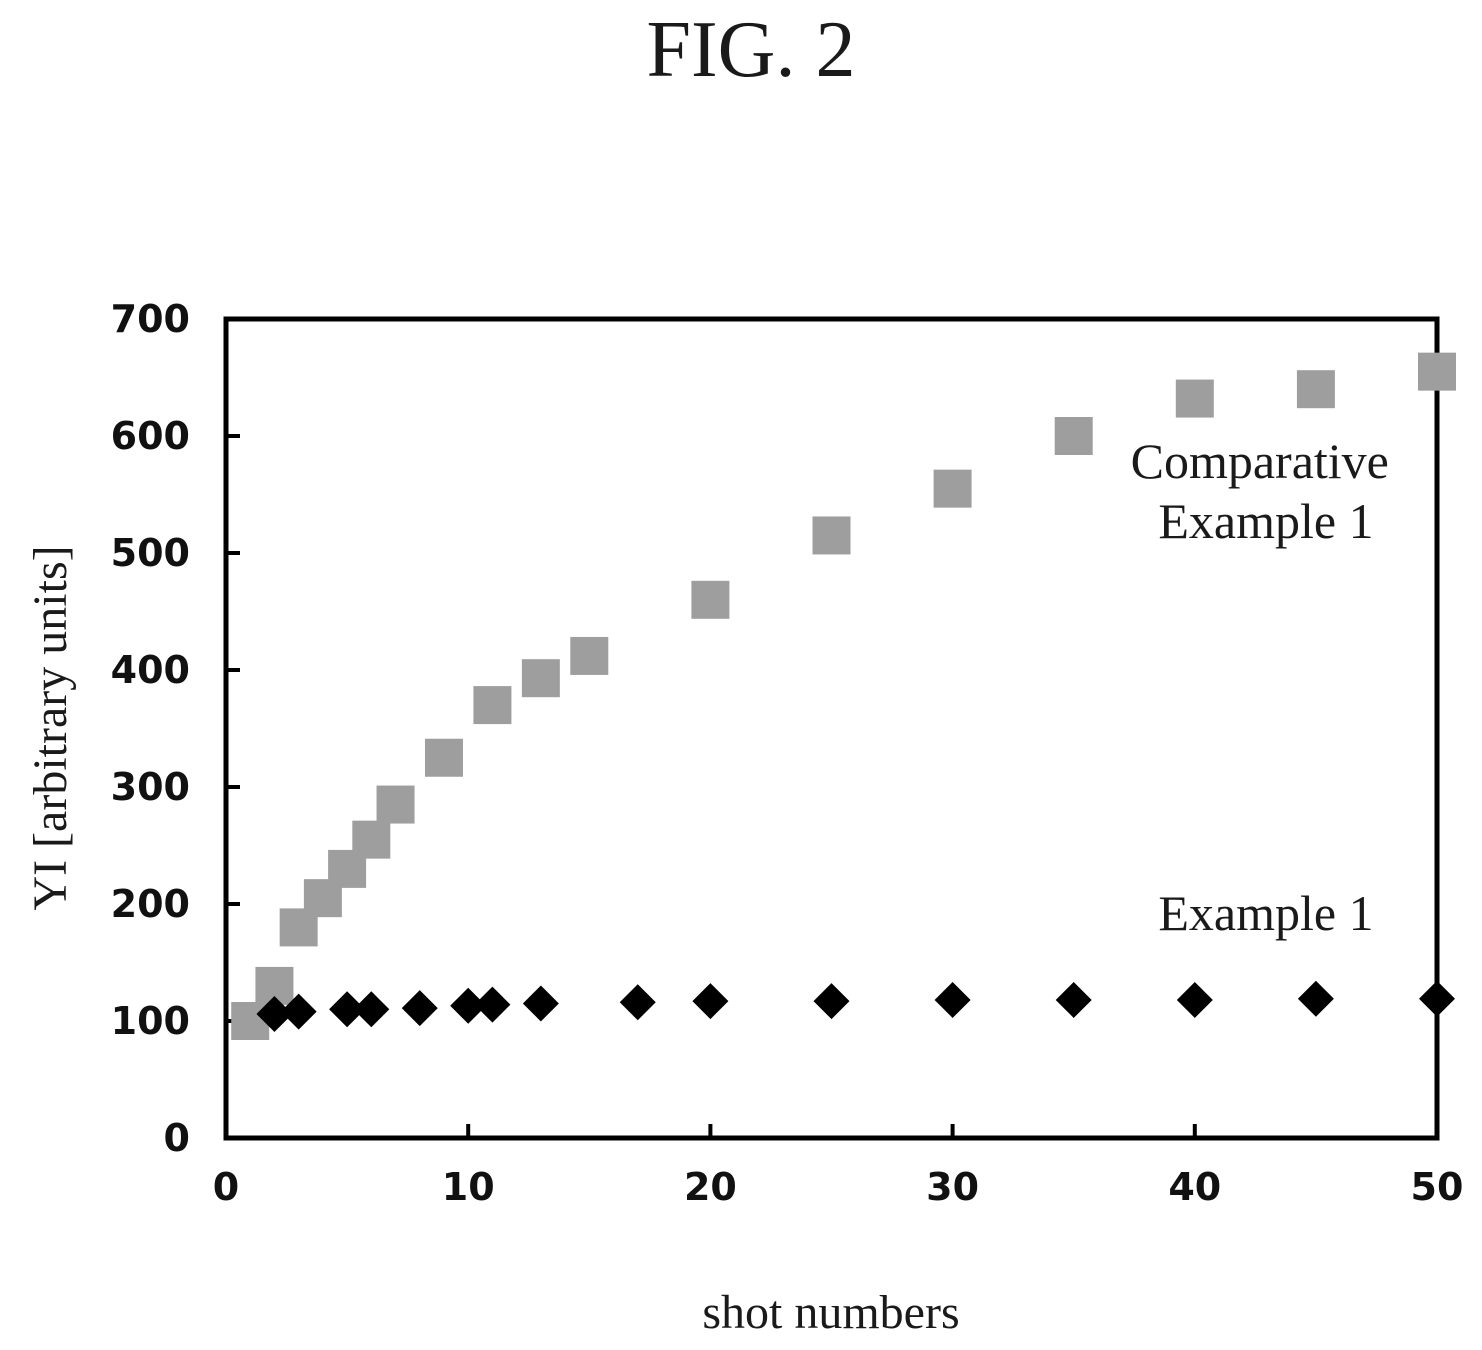 The image size is (1482, 1350). What do you see at coordinates (1437, 1187) in the screenshot?
I see `x-tick-label: 50` at bounding box center [1437, 1187].